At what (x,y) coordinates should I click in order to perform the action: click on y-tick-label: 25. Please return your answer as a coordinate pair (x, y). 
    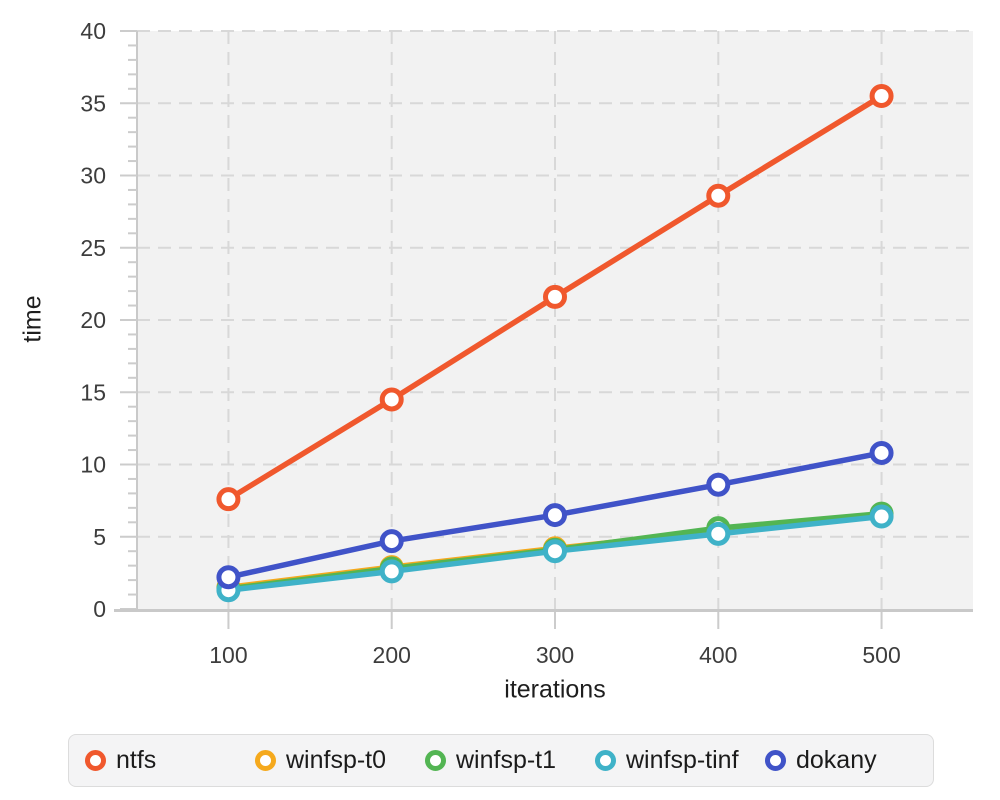
    Looking at the image, I should click on (93, 248).